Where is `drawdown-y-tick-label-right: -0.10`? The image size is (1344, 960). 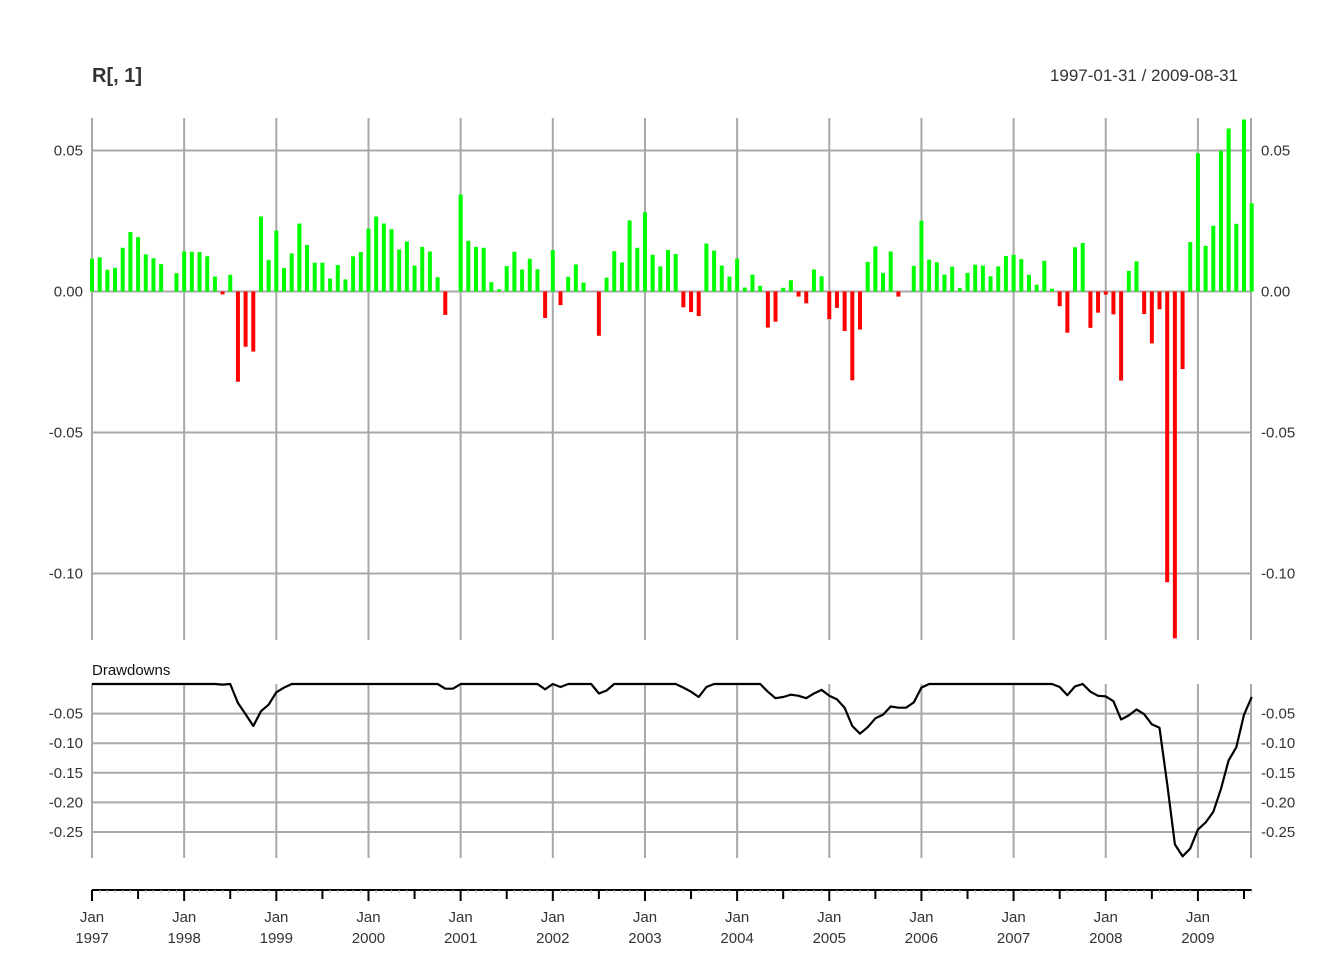
drawdown-y-tick-label-right: -0.10 is located at coordinates (1278, 743).